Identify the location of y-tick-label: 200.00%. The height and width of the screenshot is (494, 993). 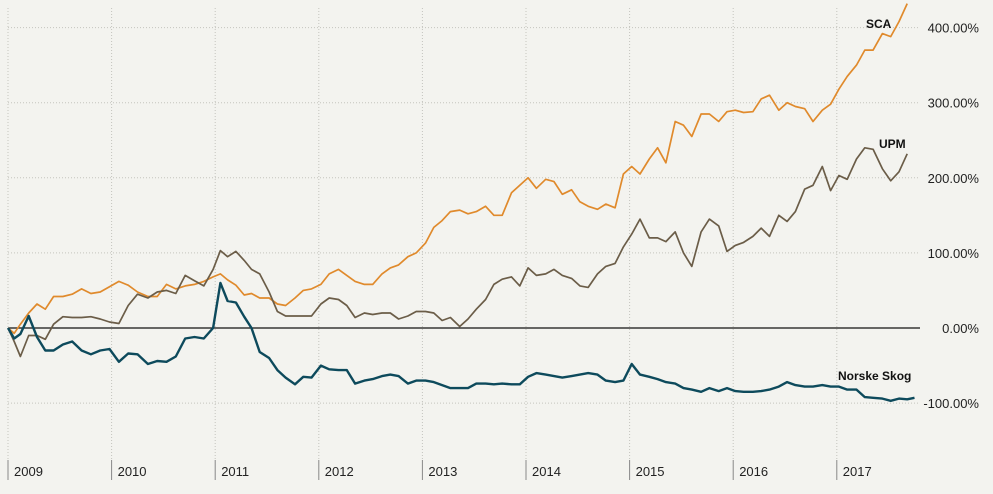
(954, 178).